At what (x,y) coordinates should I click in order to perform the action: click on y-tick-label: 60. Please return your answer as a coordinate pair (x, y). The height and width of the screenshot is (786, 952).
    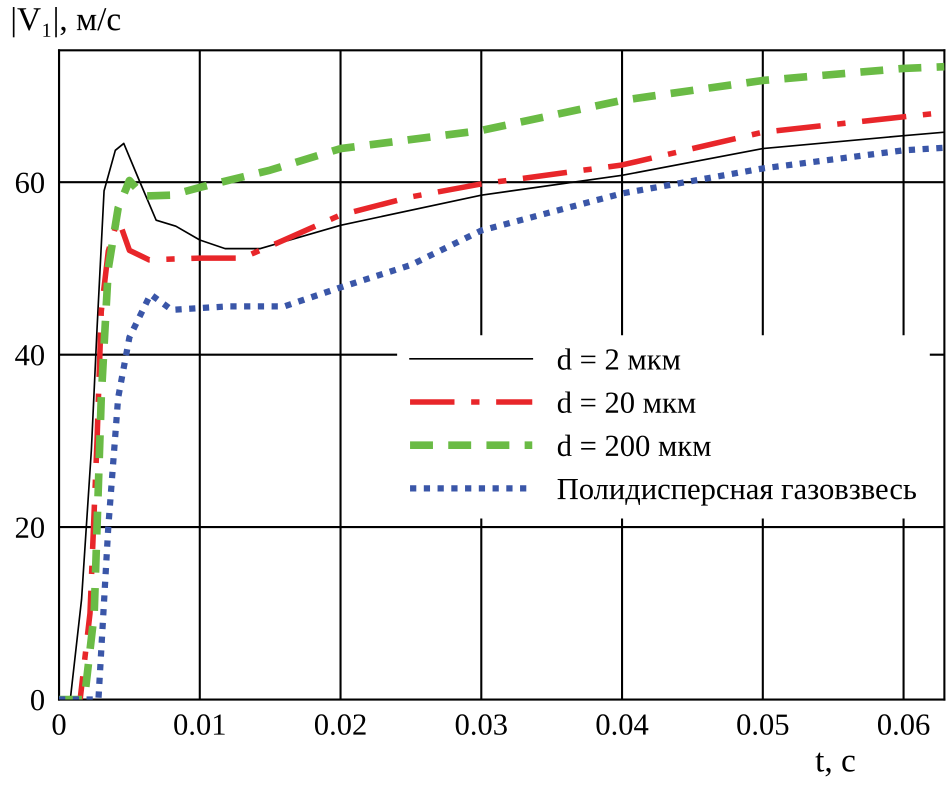
    Looking at the image, I should click on (30, 183).